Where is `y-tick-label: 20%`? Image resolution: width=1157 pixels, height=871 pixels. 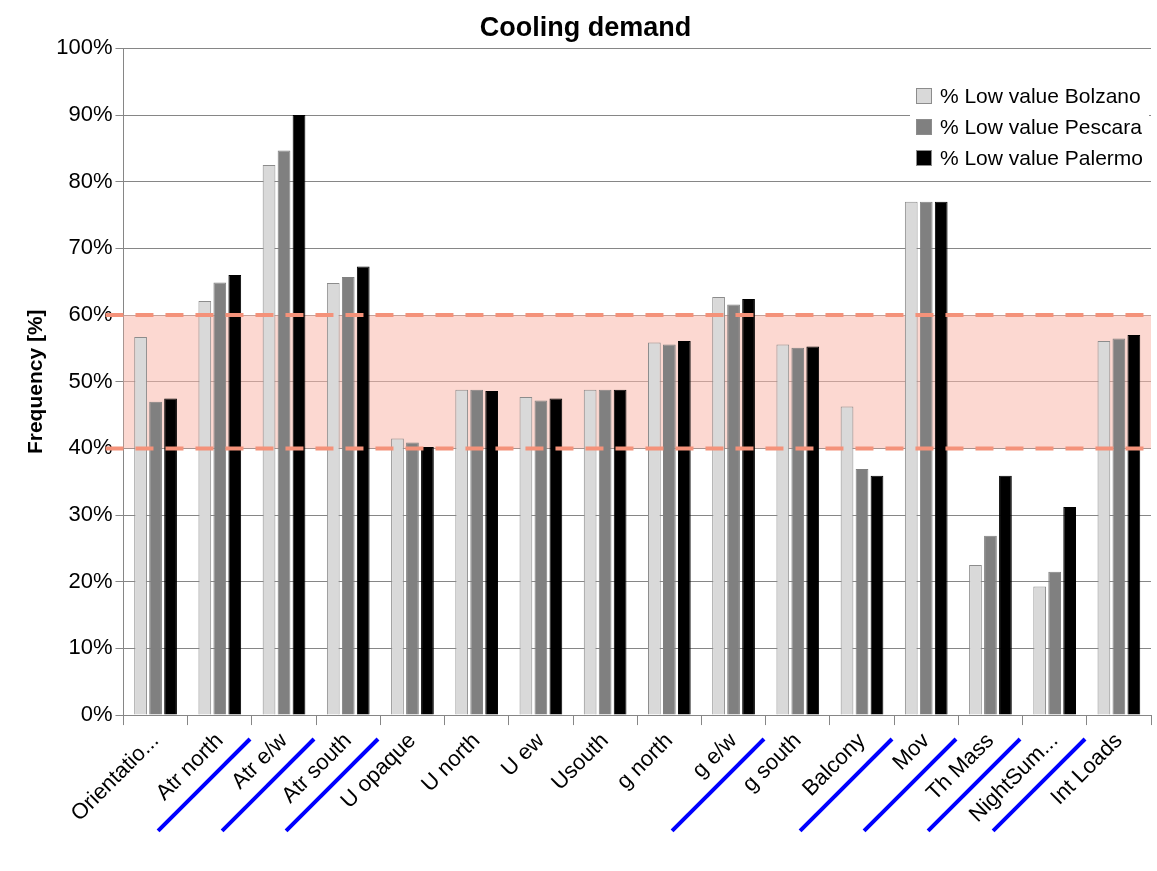
y-tick-label: 20% is located at coordinates (90, 580).